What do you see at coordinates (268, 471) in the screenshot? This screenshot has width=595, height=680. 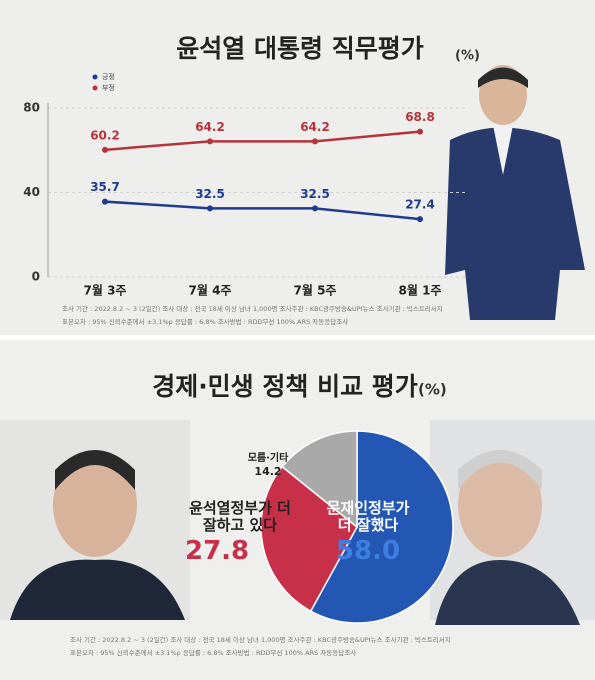 I see `value-label: 14.2` at bounding box center [268, 471].